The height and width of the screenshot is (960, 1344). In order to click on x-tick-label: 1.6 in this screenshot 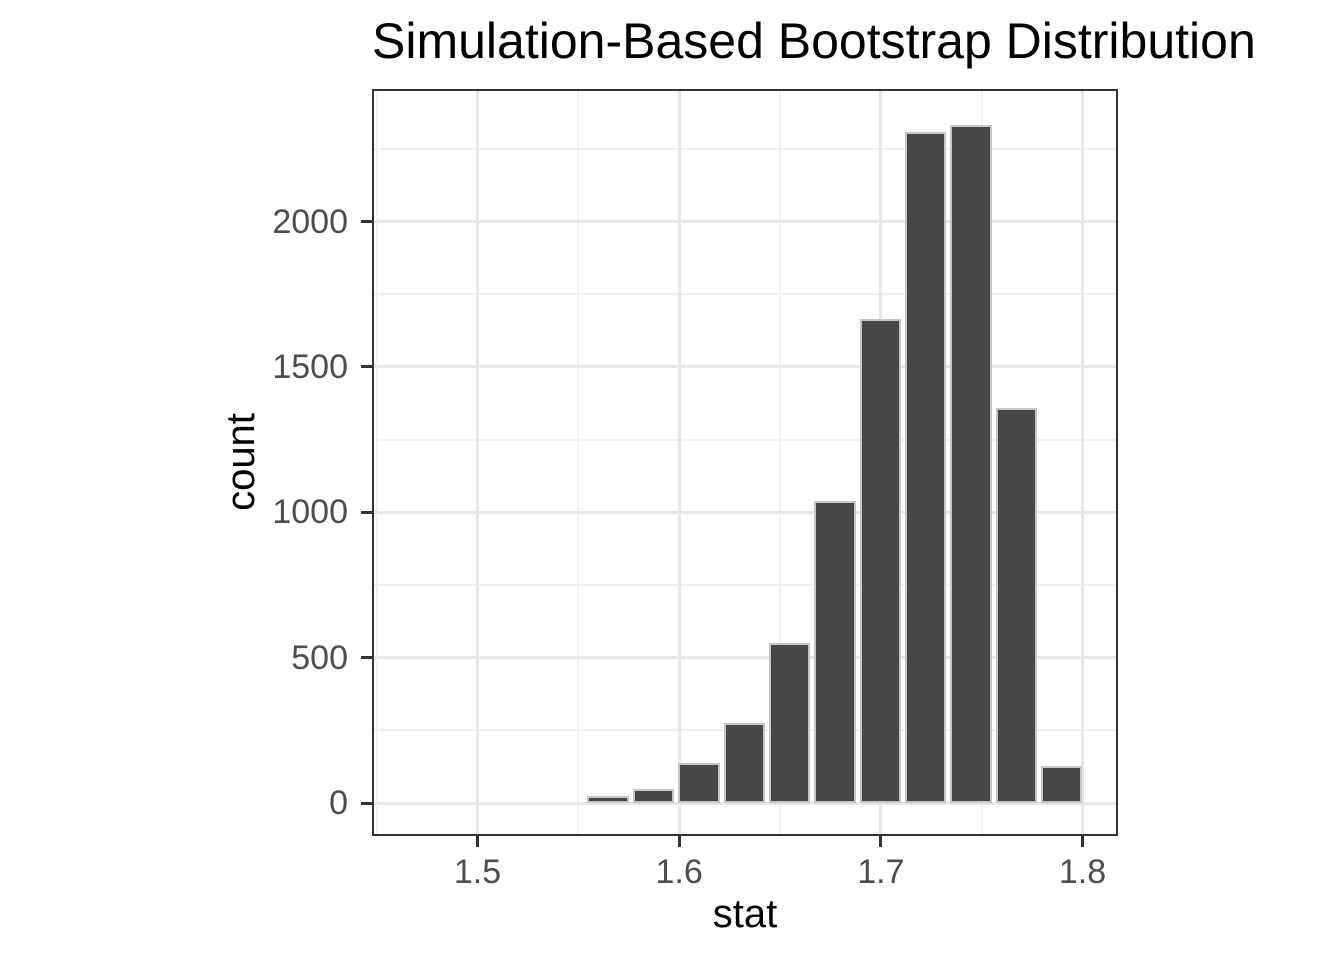, I will do `click(679, 872)`.